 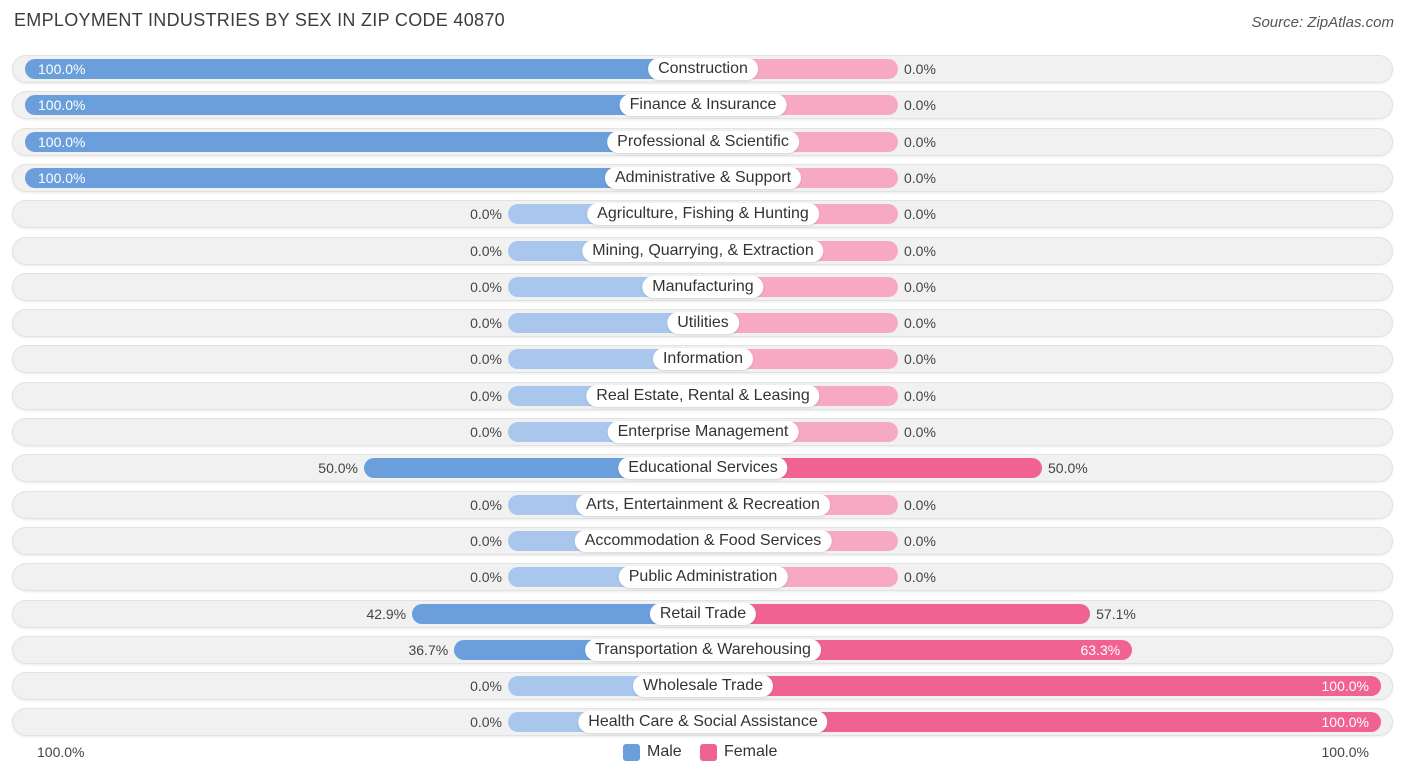 I want to click on value-label-female: 50.0%, so click(x=1068, y=468).